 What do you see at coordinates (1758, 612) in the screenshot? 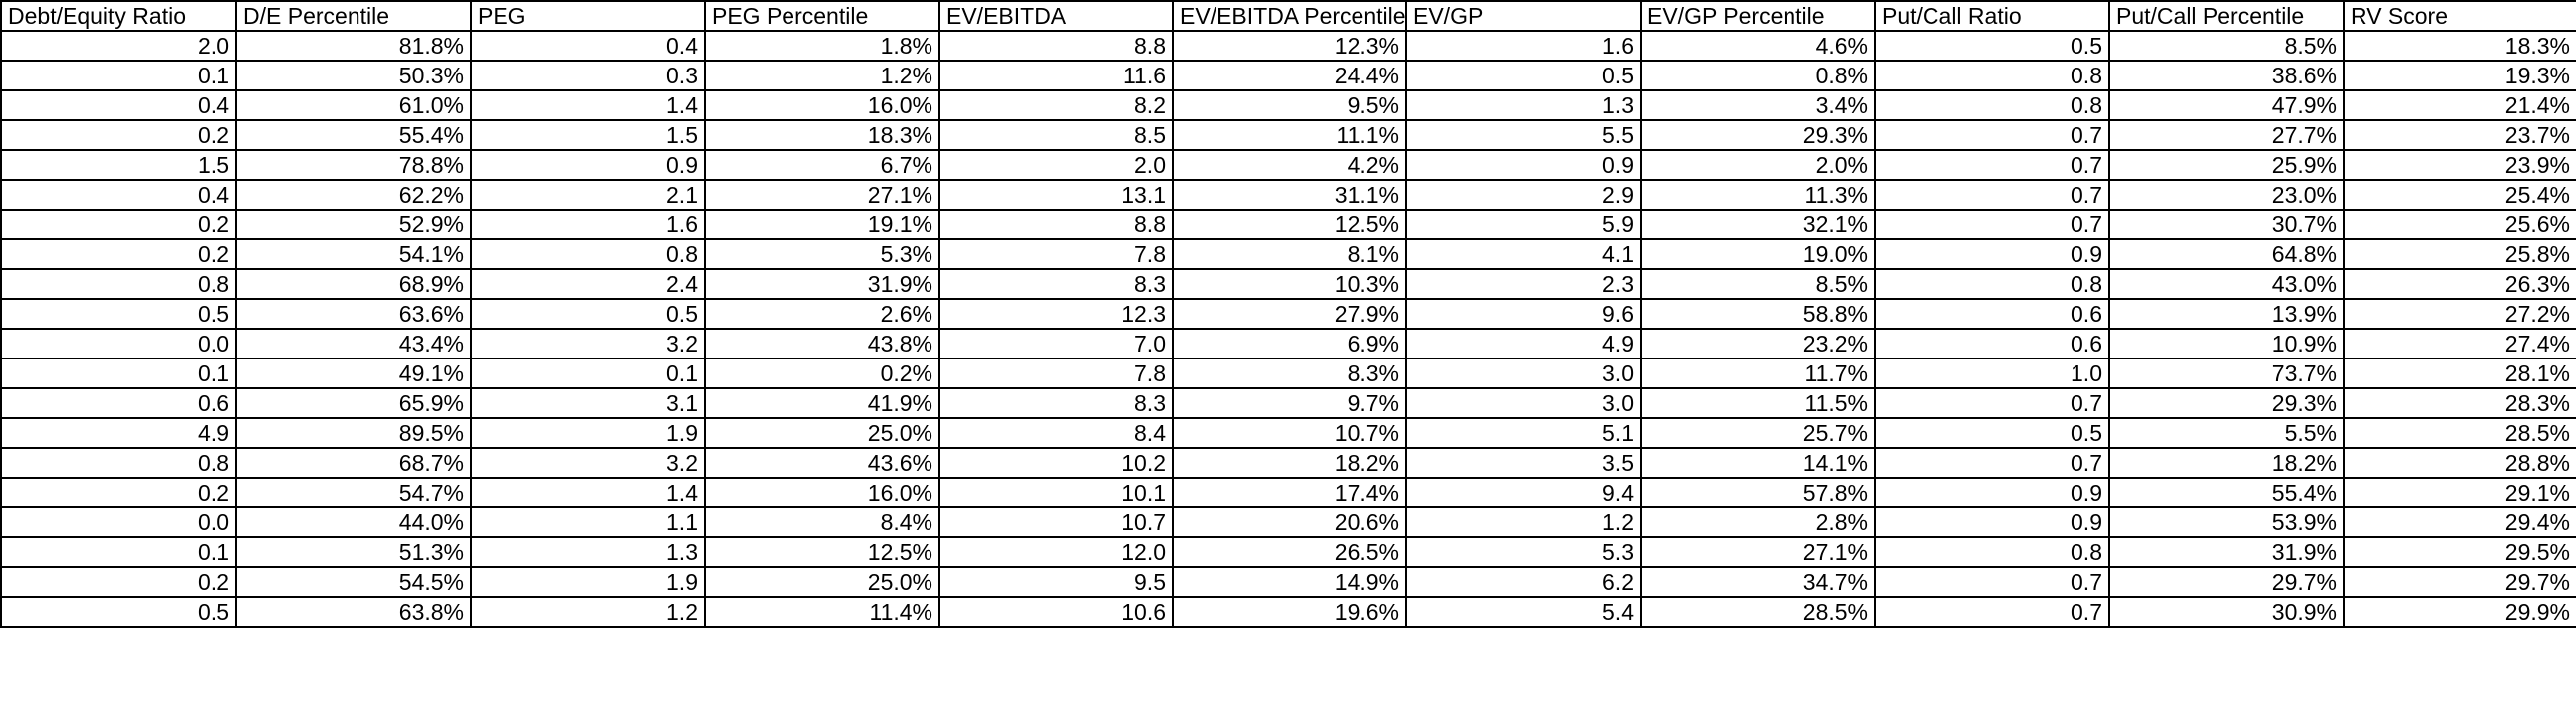
I see `cell-ev-gp-percentile: 28.5%` at bounding box center [1758, 612].